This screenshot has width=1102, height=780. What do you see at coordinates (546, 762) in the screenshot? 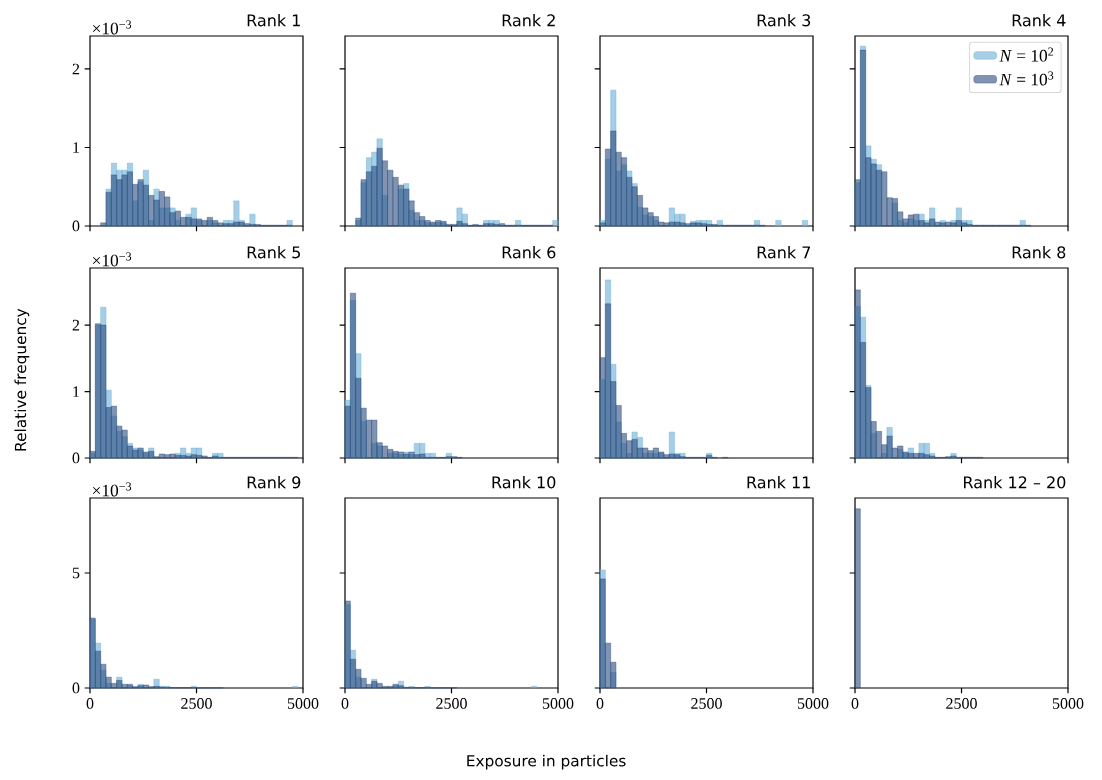
I see `x-axis-title: Exposure in particles` at bounding box center [546, 762].